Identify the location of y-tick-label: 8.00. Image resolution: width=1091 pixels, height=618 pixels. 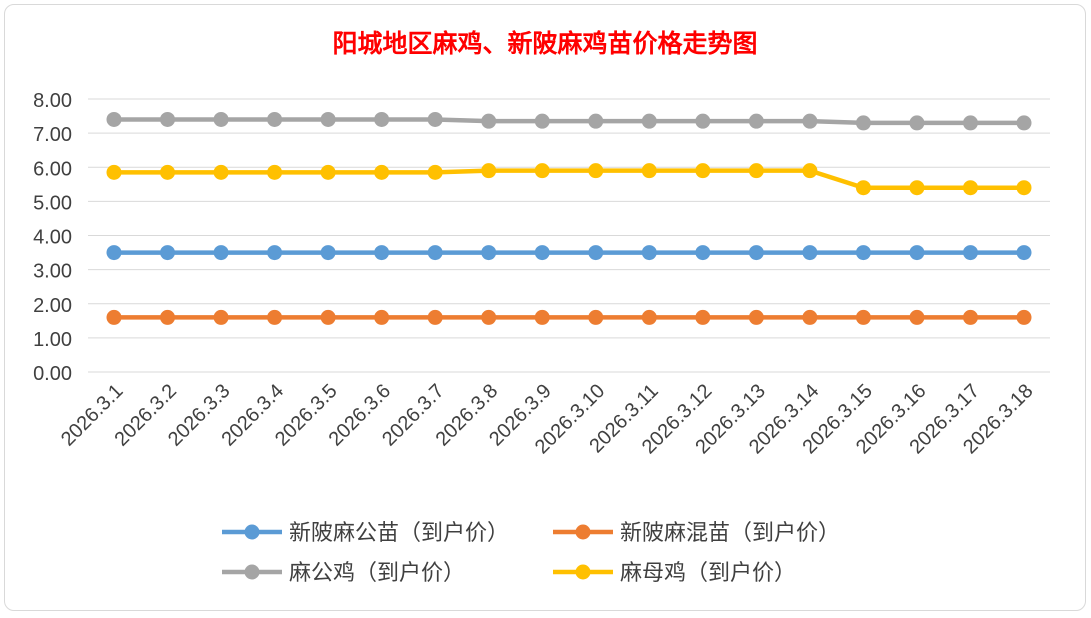
(52, 101).